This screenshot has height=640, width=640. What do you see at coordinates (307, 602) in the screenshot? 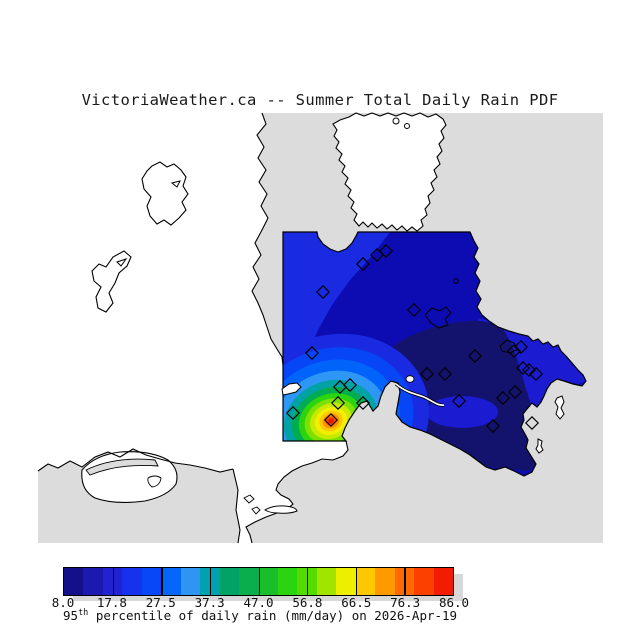
I see `colorbar-tick-label: 56.8` at bounding box center [307, 602].